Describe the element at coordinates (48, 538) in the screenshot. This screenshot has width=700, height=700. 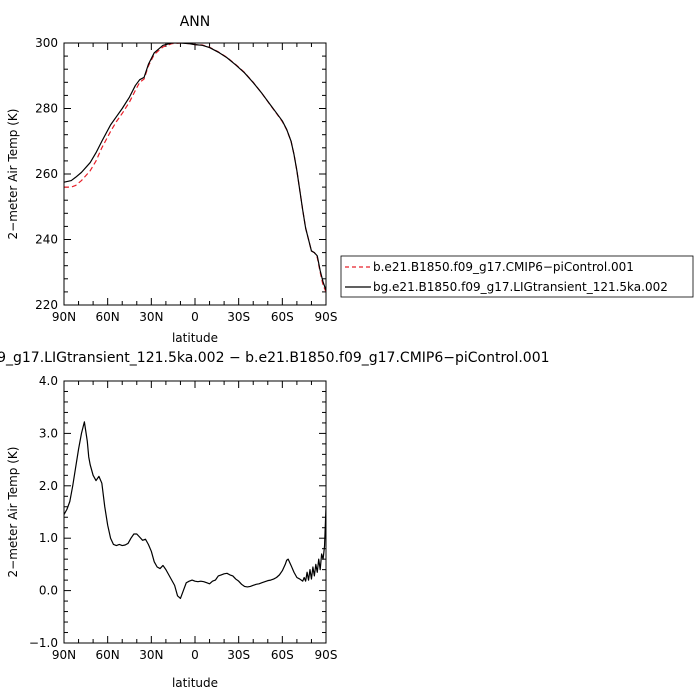
I see `bottom-y-tick-label: 1.0` at that location.